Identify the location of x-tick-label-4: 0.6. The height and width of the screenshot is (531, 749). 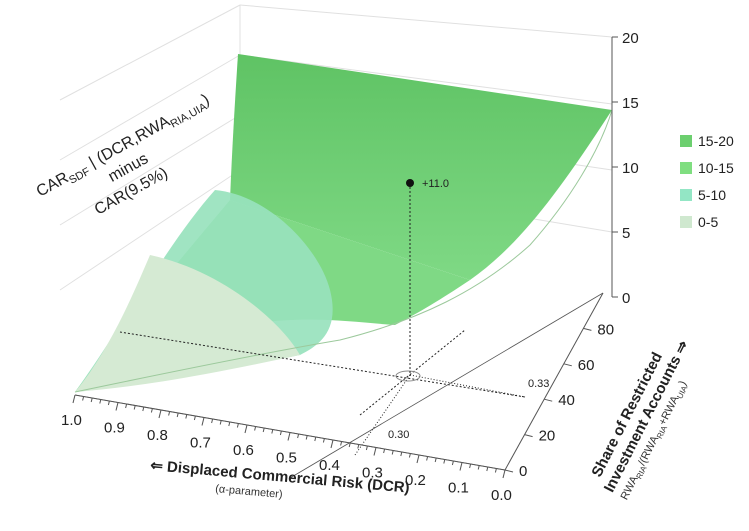
(243, 450).